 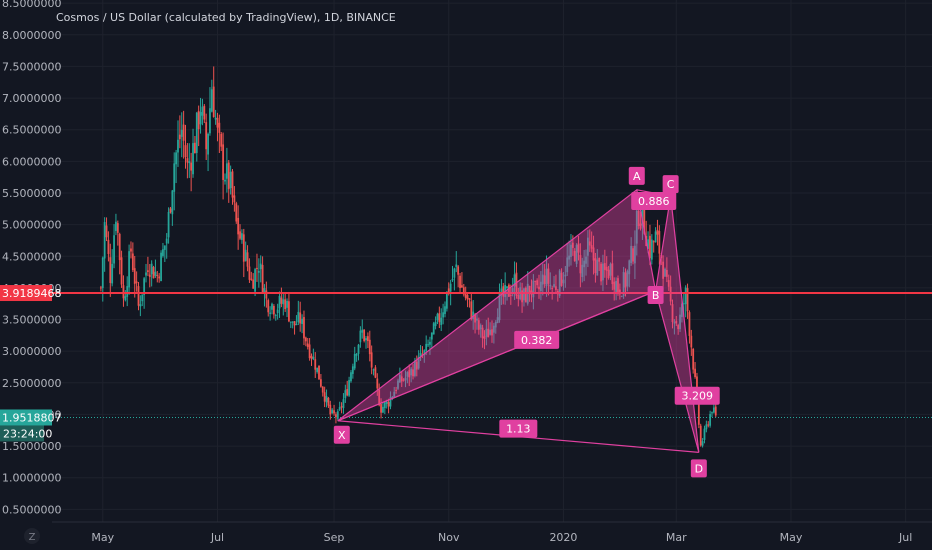 I want to click on y-tick-label: 8.0000000, so click(x=32, y=35).